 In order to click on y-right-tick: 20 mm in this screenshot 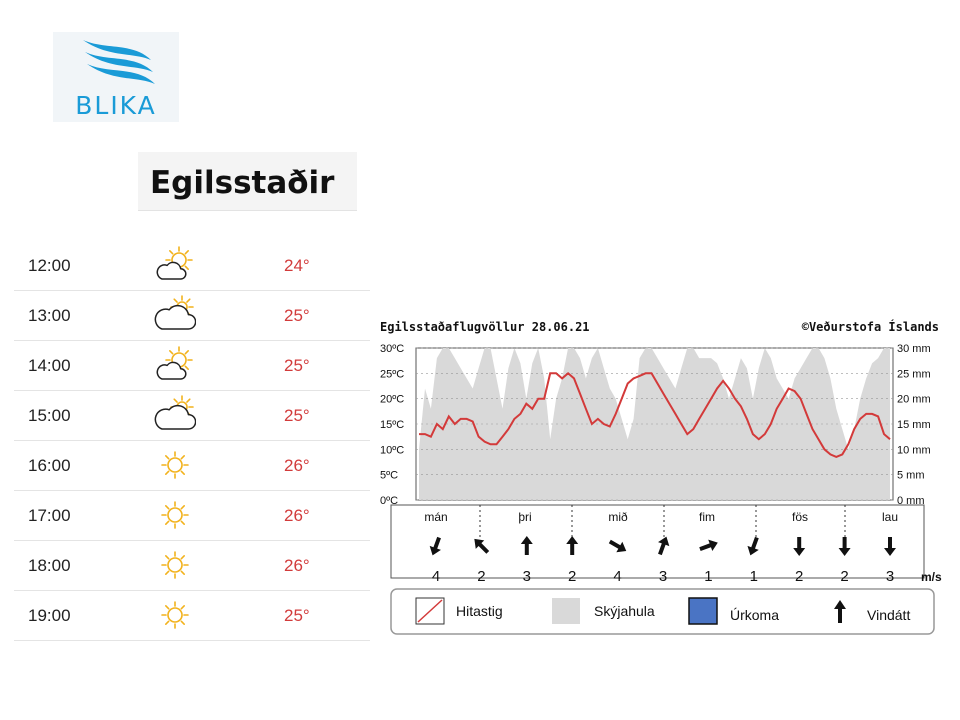, I will do `click(914, 400)`.